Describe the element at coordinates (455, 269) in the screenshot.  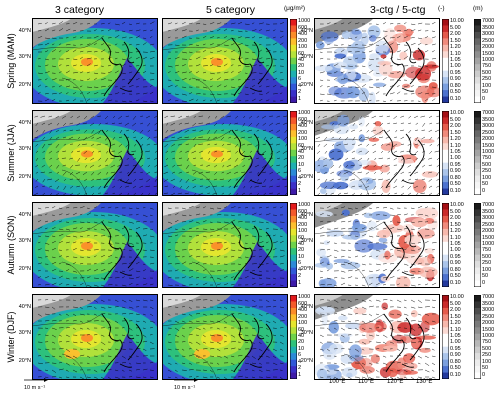
I see `ratio-tick-2-10: 0.80` at that location.